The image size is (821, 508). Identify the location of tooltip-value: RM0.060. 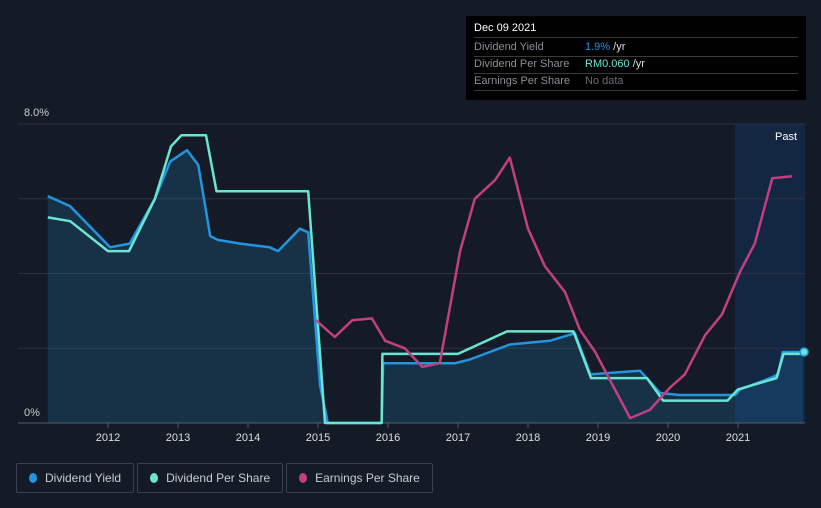
(607, 64).